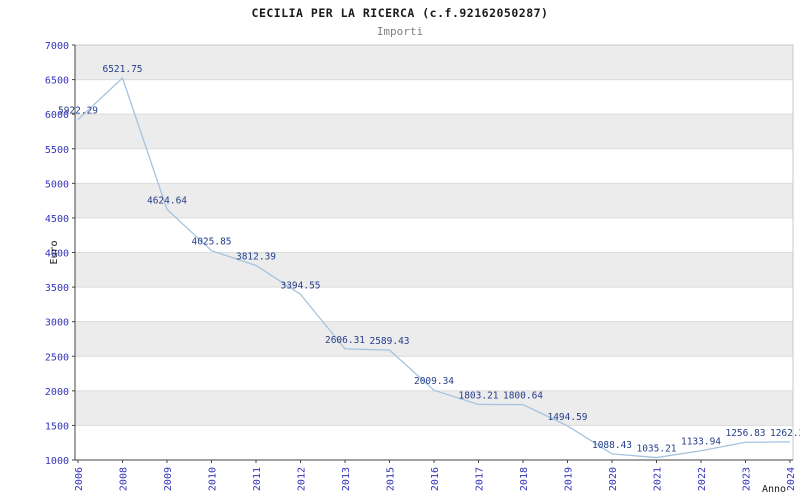 The width and height of the screenshot is (800, 500). I want to click on svg-text: 2023, so click(747, 479).